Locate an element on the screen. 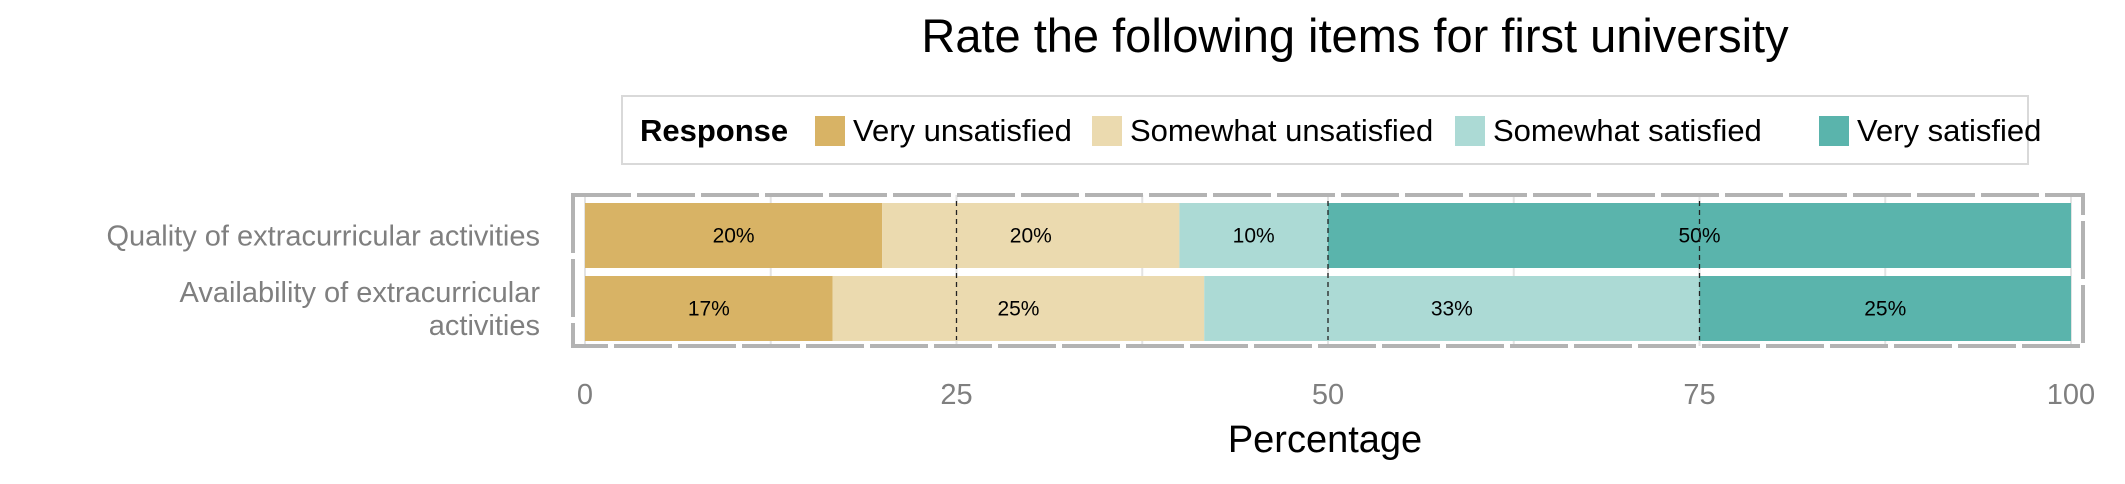  legend-label: Somewhat satisfied is located at coordinates (1627, 130).